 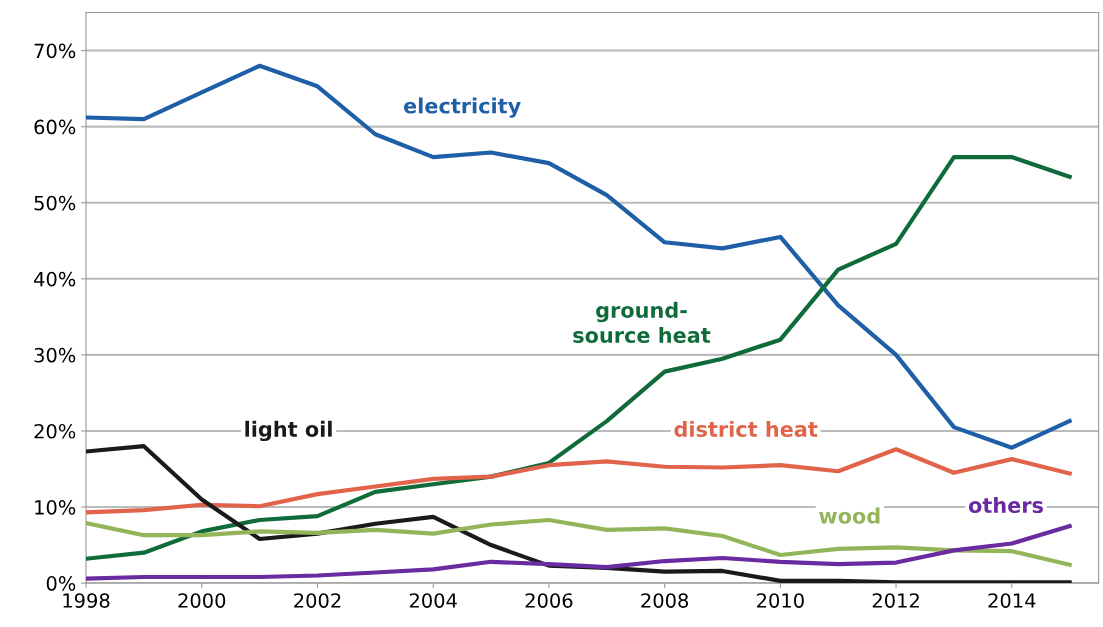 I want to click on series-label: district heat, so click(x=746, y=428).